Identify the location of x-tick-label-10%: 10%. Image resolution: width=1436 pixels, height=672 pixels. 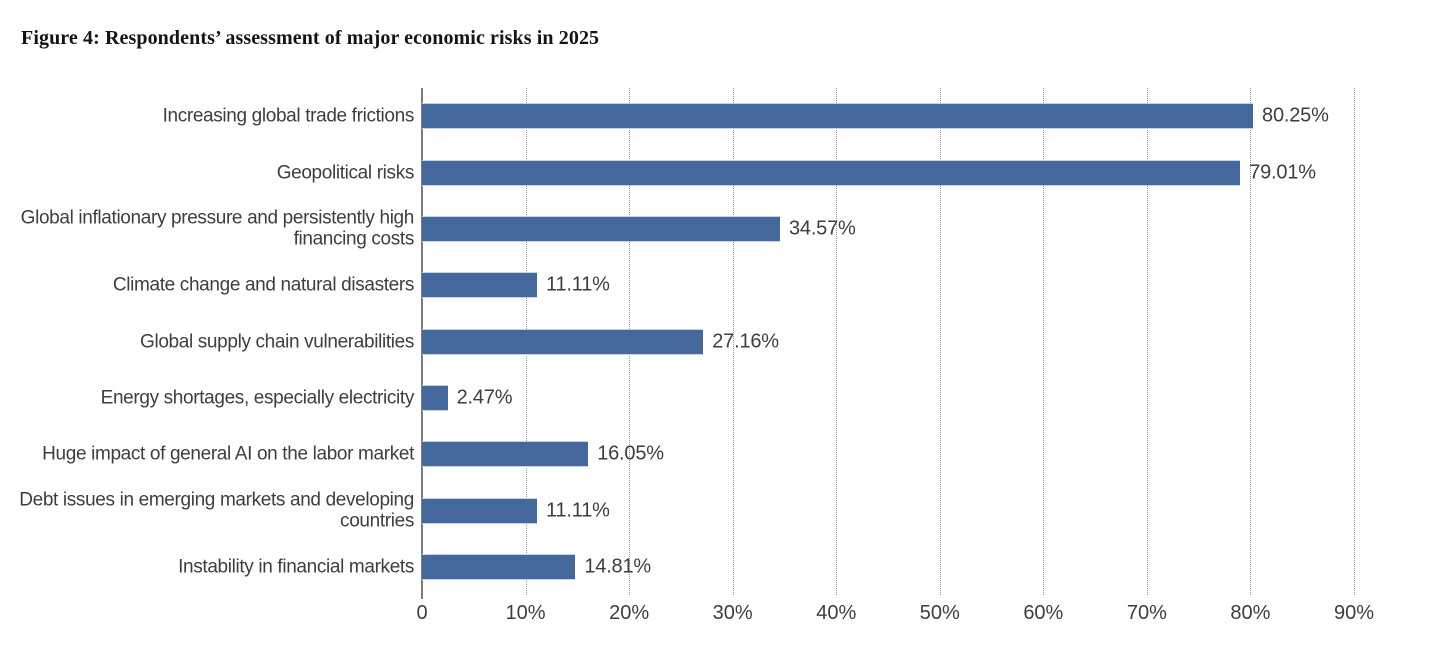
(525, 613).